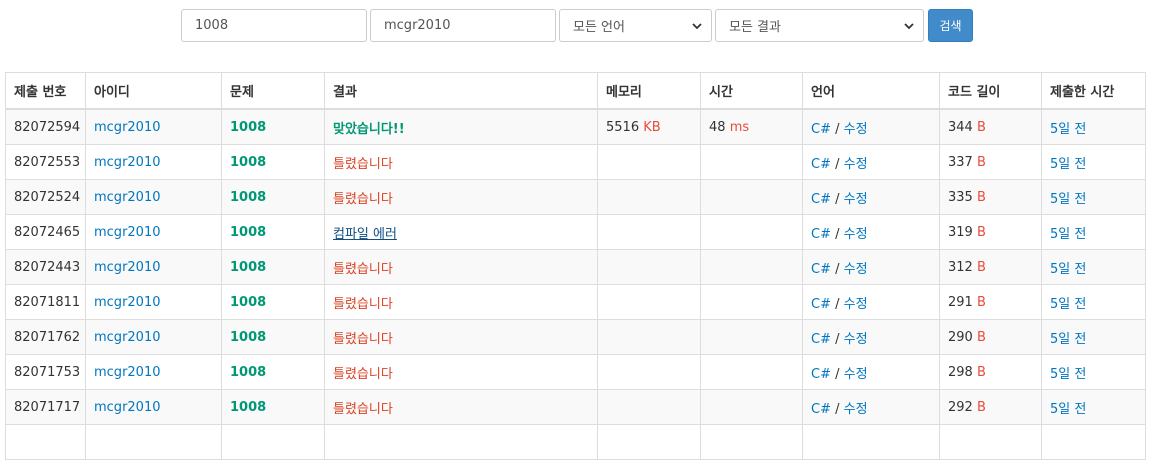 The width and height of the screenshot is (1151, 460). Describe the element at coordinates (1093, 91) in the screenshot. I see `header-submitted-time: 제출한 시간` at that location.